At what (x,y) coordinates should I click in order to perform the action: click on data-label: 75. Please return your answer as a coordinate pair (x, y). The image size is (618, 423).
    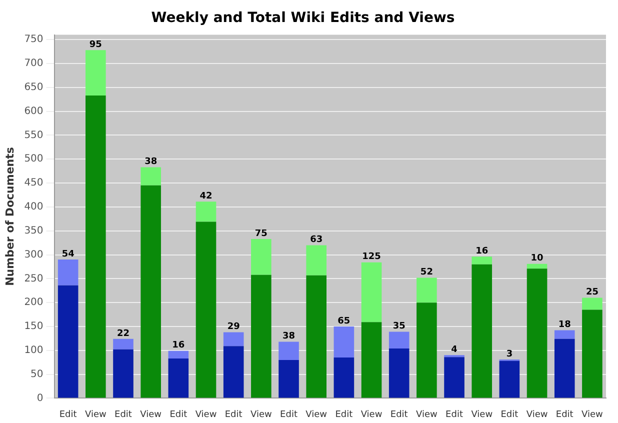
    Looking at the image, I should click on (261, 233).